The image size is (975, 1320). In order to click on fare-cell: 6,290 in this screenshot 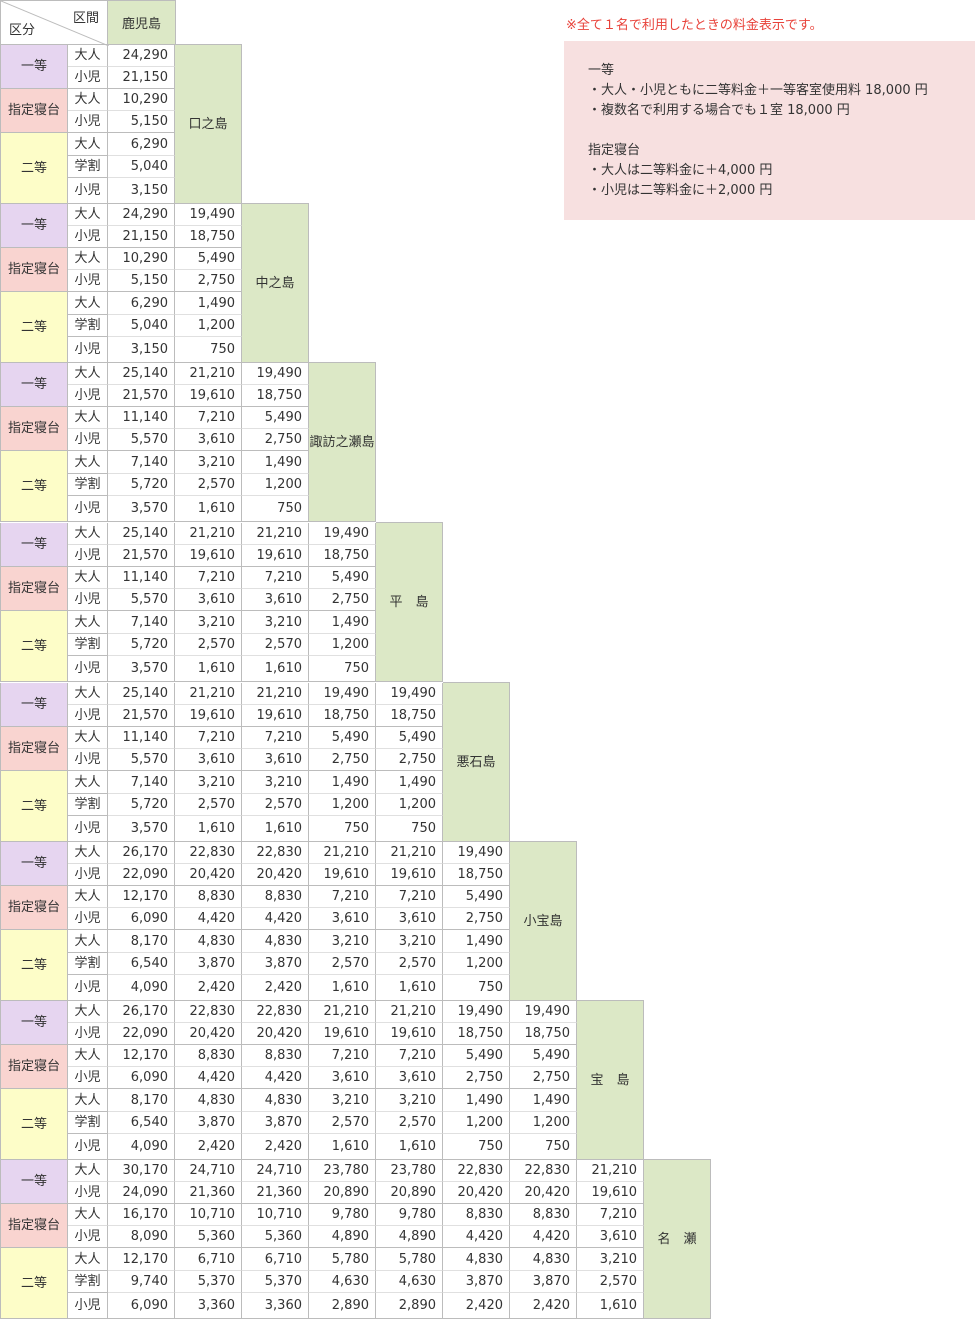, I will do `click(141, 303)`.